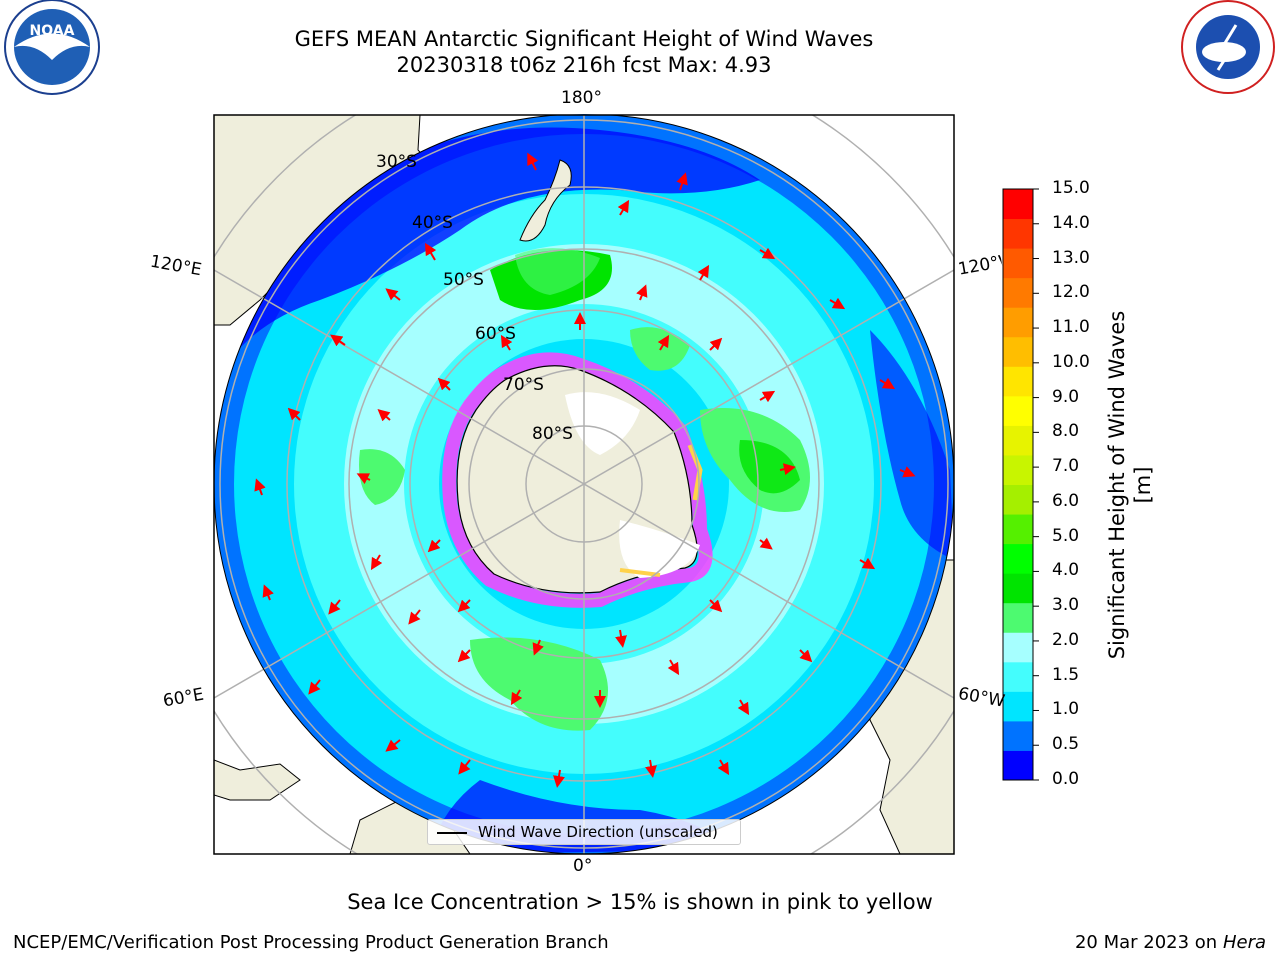 The image size is (1280, 960). I want to click on meridian-label-0: 0°, so click(583, 866).